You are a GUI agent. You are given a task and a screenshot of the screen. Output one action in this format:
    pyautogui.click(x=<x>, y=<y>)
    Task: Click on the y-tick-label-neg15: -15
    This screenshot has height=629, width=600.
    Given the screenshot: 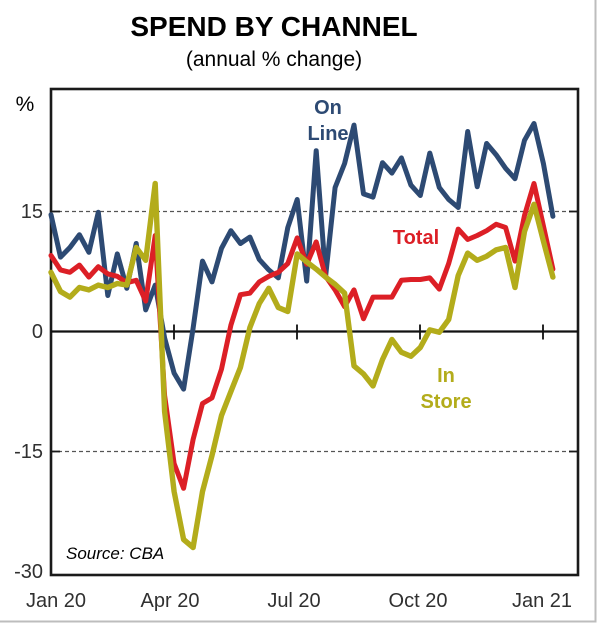 What is the action you would take?
    pyautogui.click(x=28, y=452)
    